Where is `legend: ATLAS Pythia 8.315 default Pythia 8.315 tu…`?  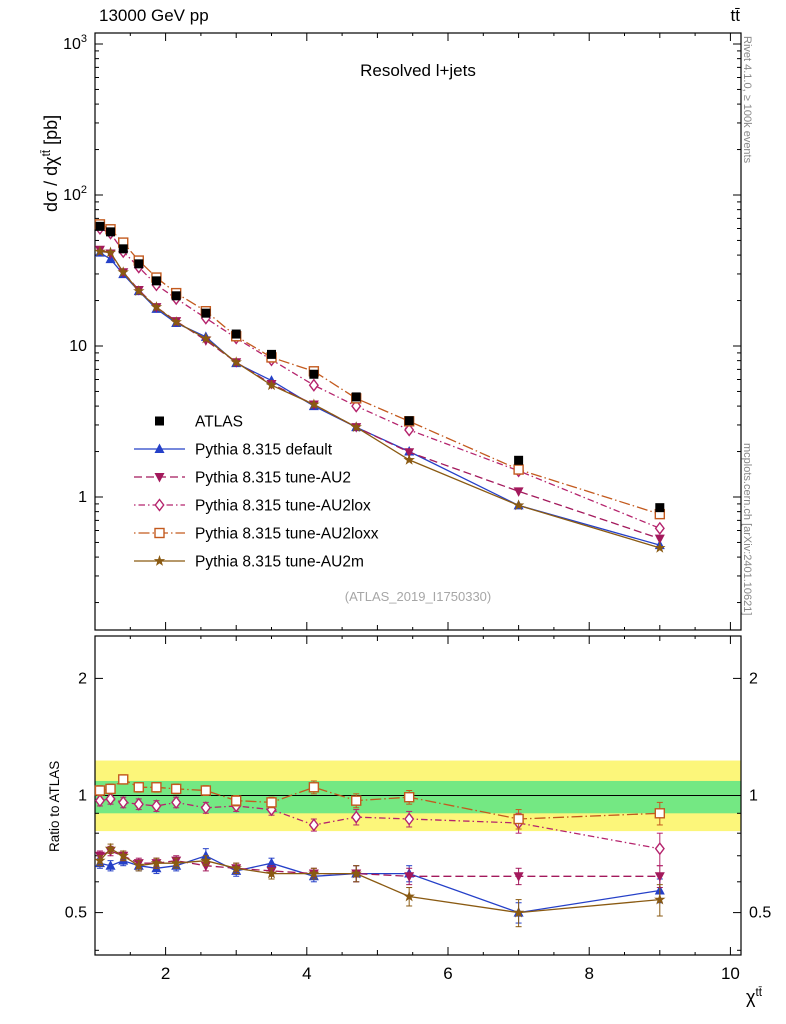
legend: ATLAS Pythia 8.315 default Pythia 8.315 tu… is located at coordinates (256, 492).